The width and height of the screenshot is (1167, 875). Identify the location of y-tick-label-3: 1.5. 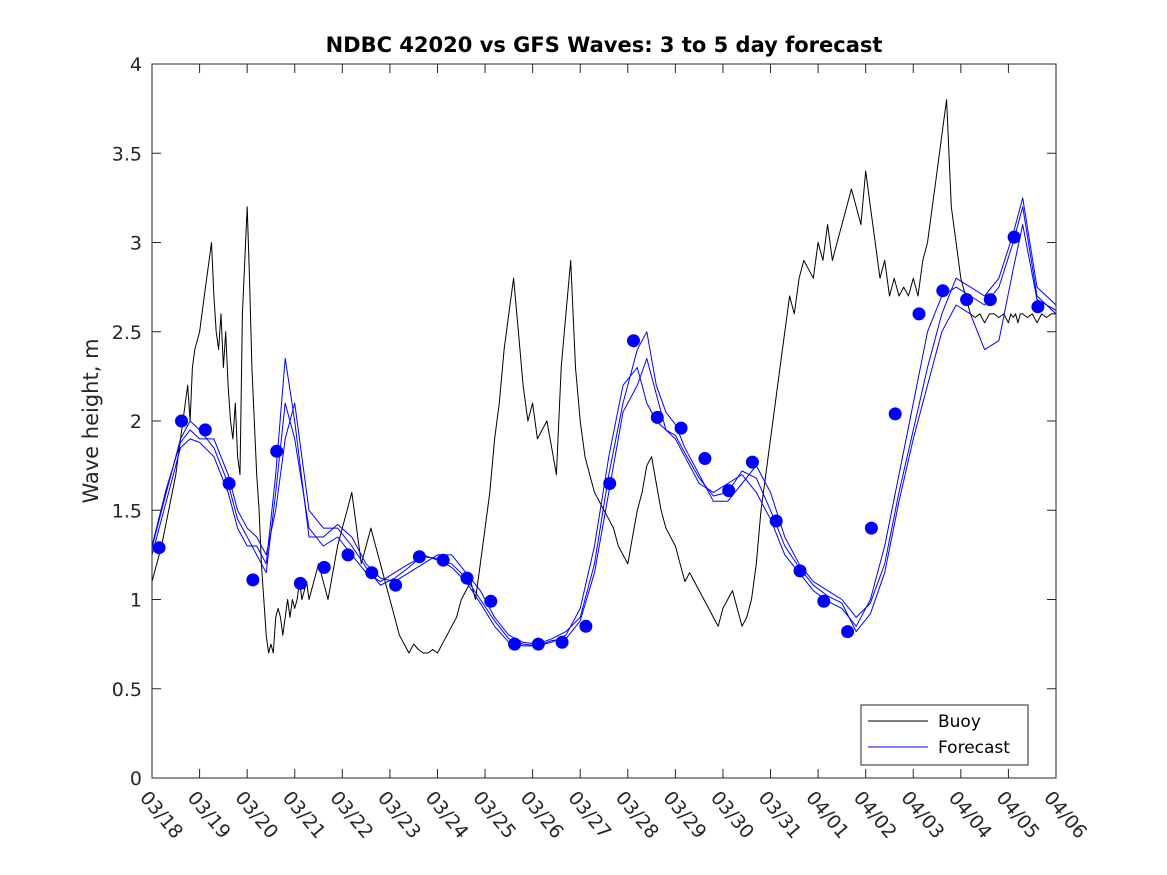
(127, 511).